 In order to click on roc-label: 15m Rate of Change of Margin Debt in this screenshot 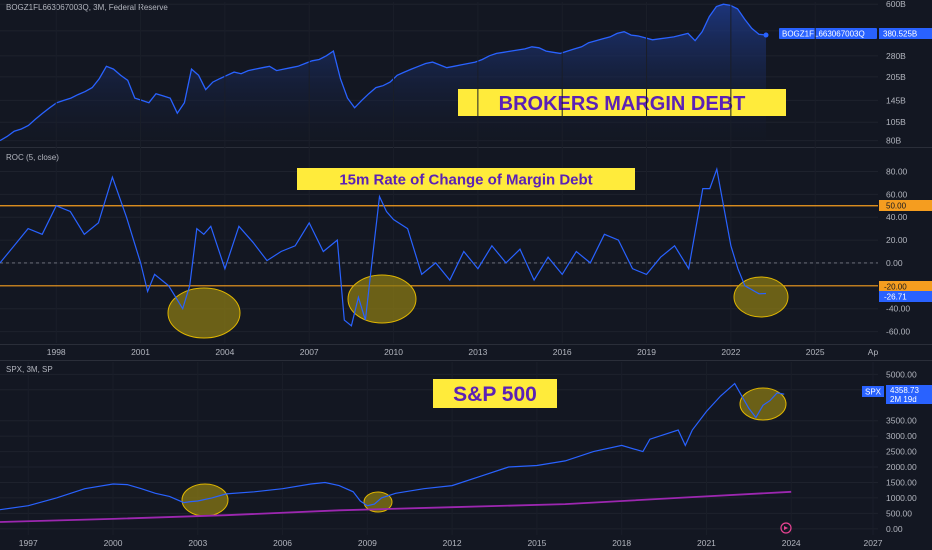, I will do `click(465, 180)`.